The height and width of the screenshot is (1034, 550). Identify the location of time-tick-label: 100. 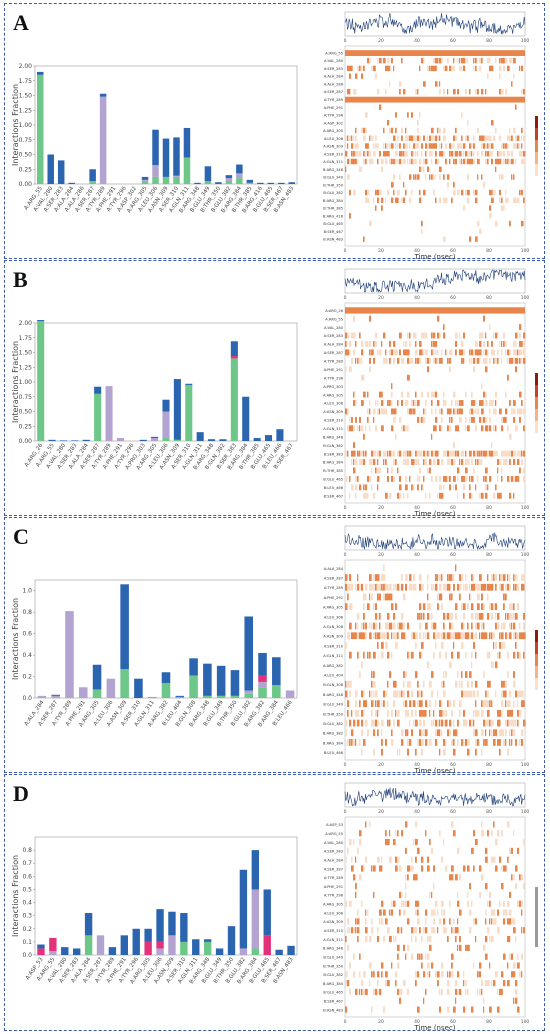
(525, 508).